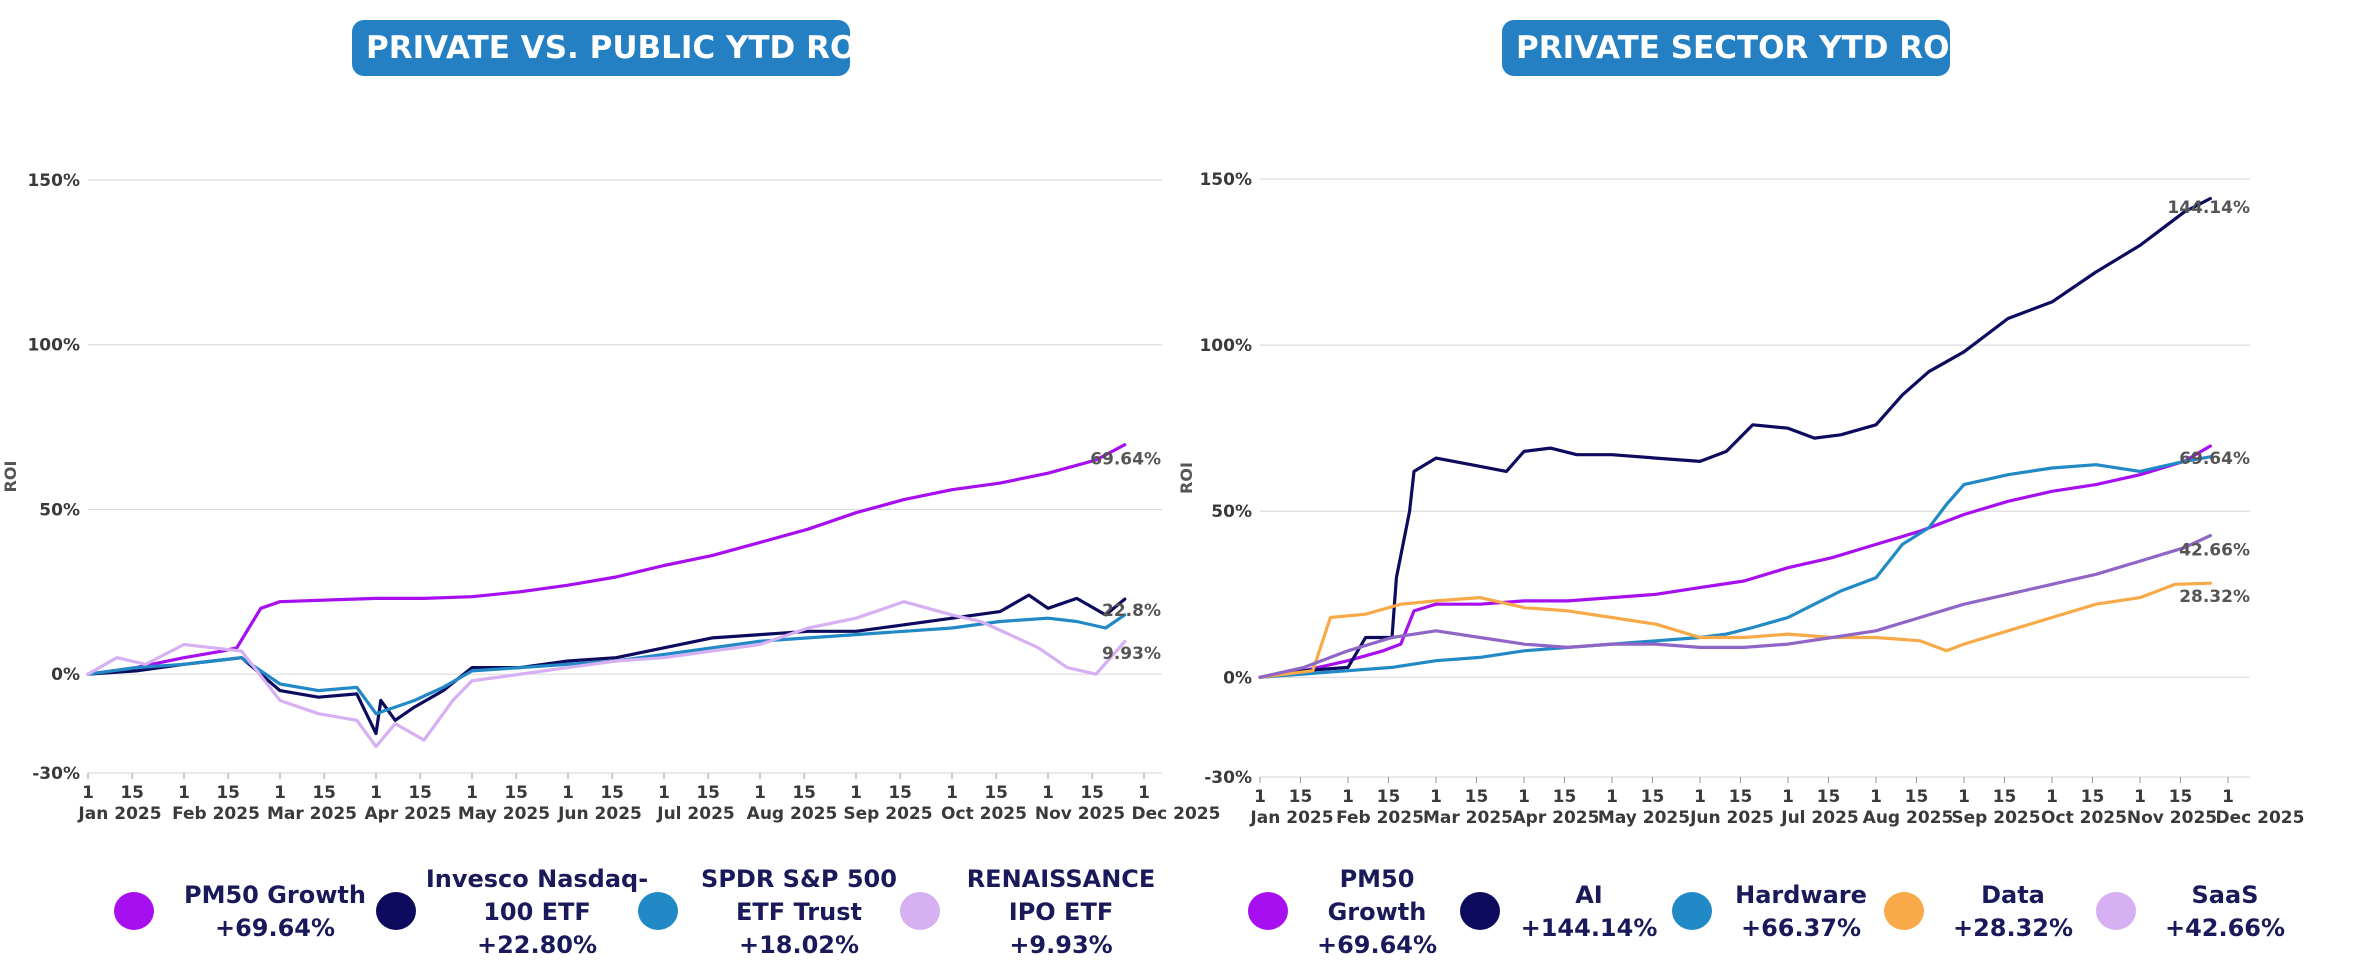 Image resolution: width=2356 pixels, height=969 pixels. I want to click on legend-label: PM50 Growth +69.64%, so click(275, 912).